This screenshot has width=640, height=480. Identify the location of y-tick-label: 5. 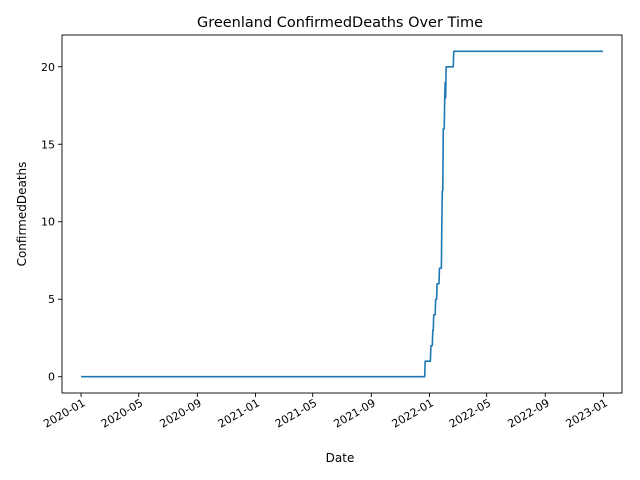
(51, 299).